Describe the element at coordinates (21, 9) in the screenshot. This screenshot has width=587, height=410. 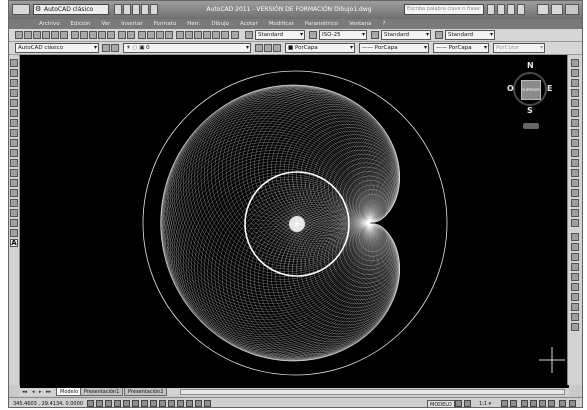
I see `application-menu-button` at that location.